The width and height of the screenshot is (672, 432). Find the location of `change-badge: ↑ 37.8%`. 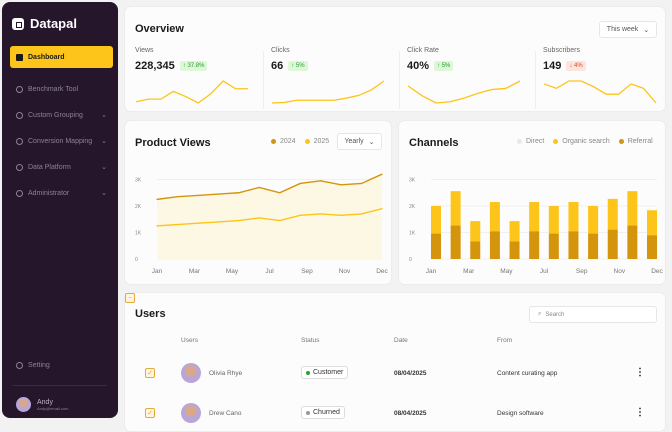

change-badge: ↑ 37.8% is located at coordinates (193, 66).